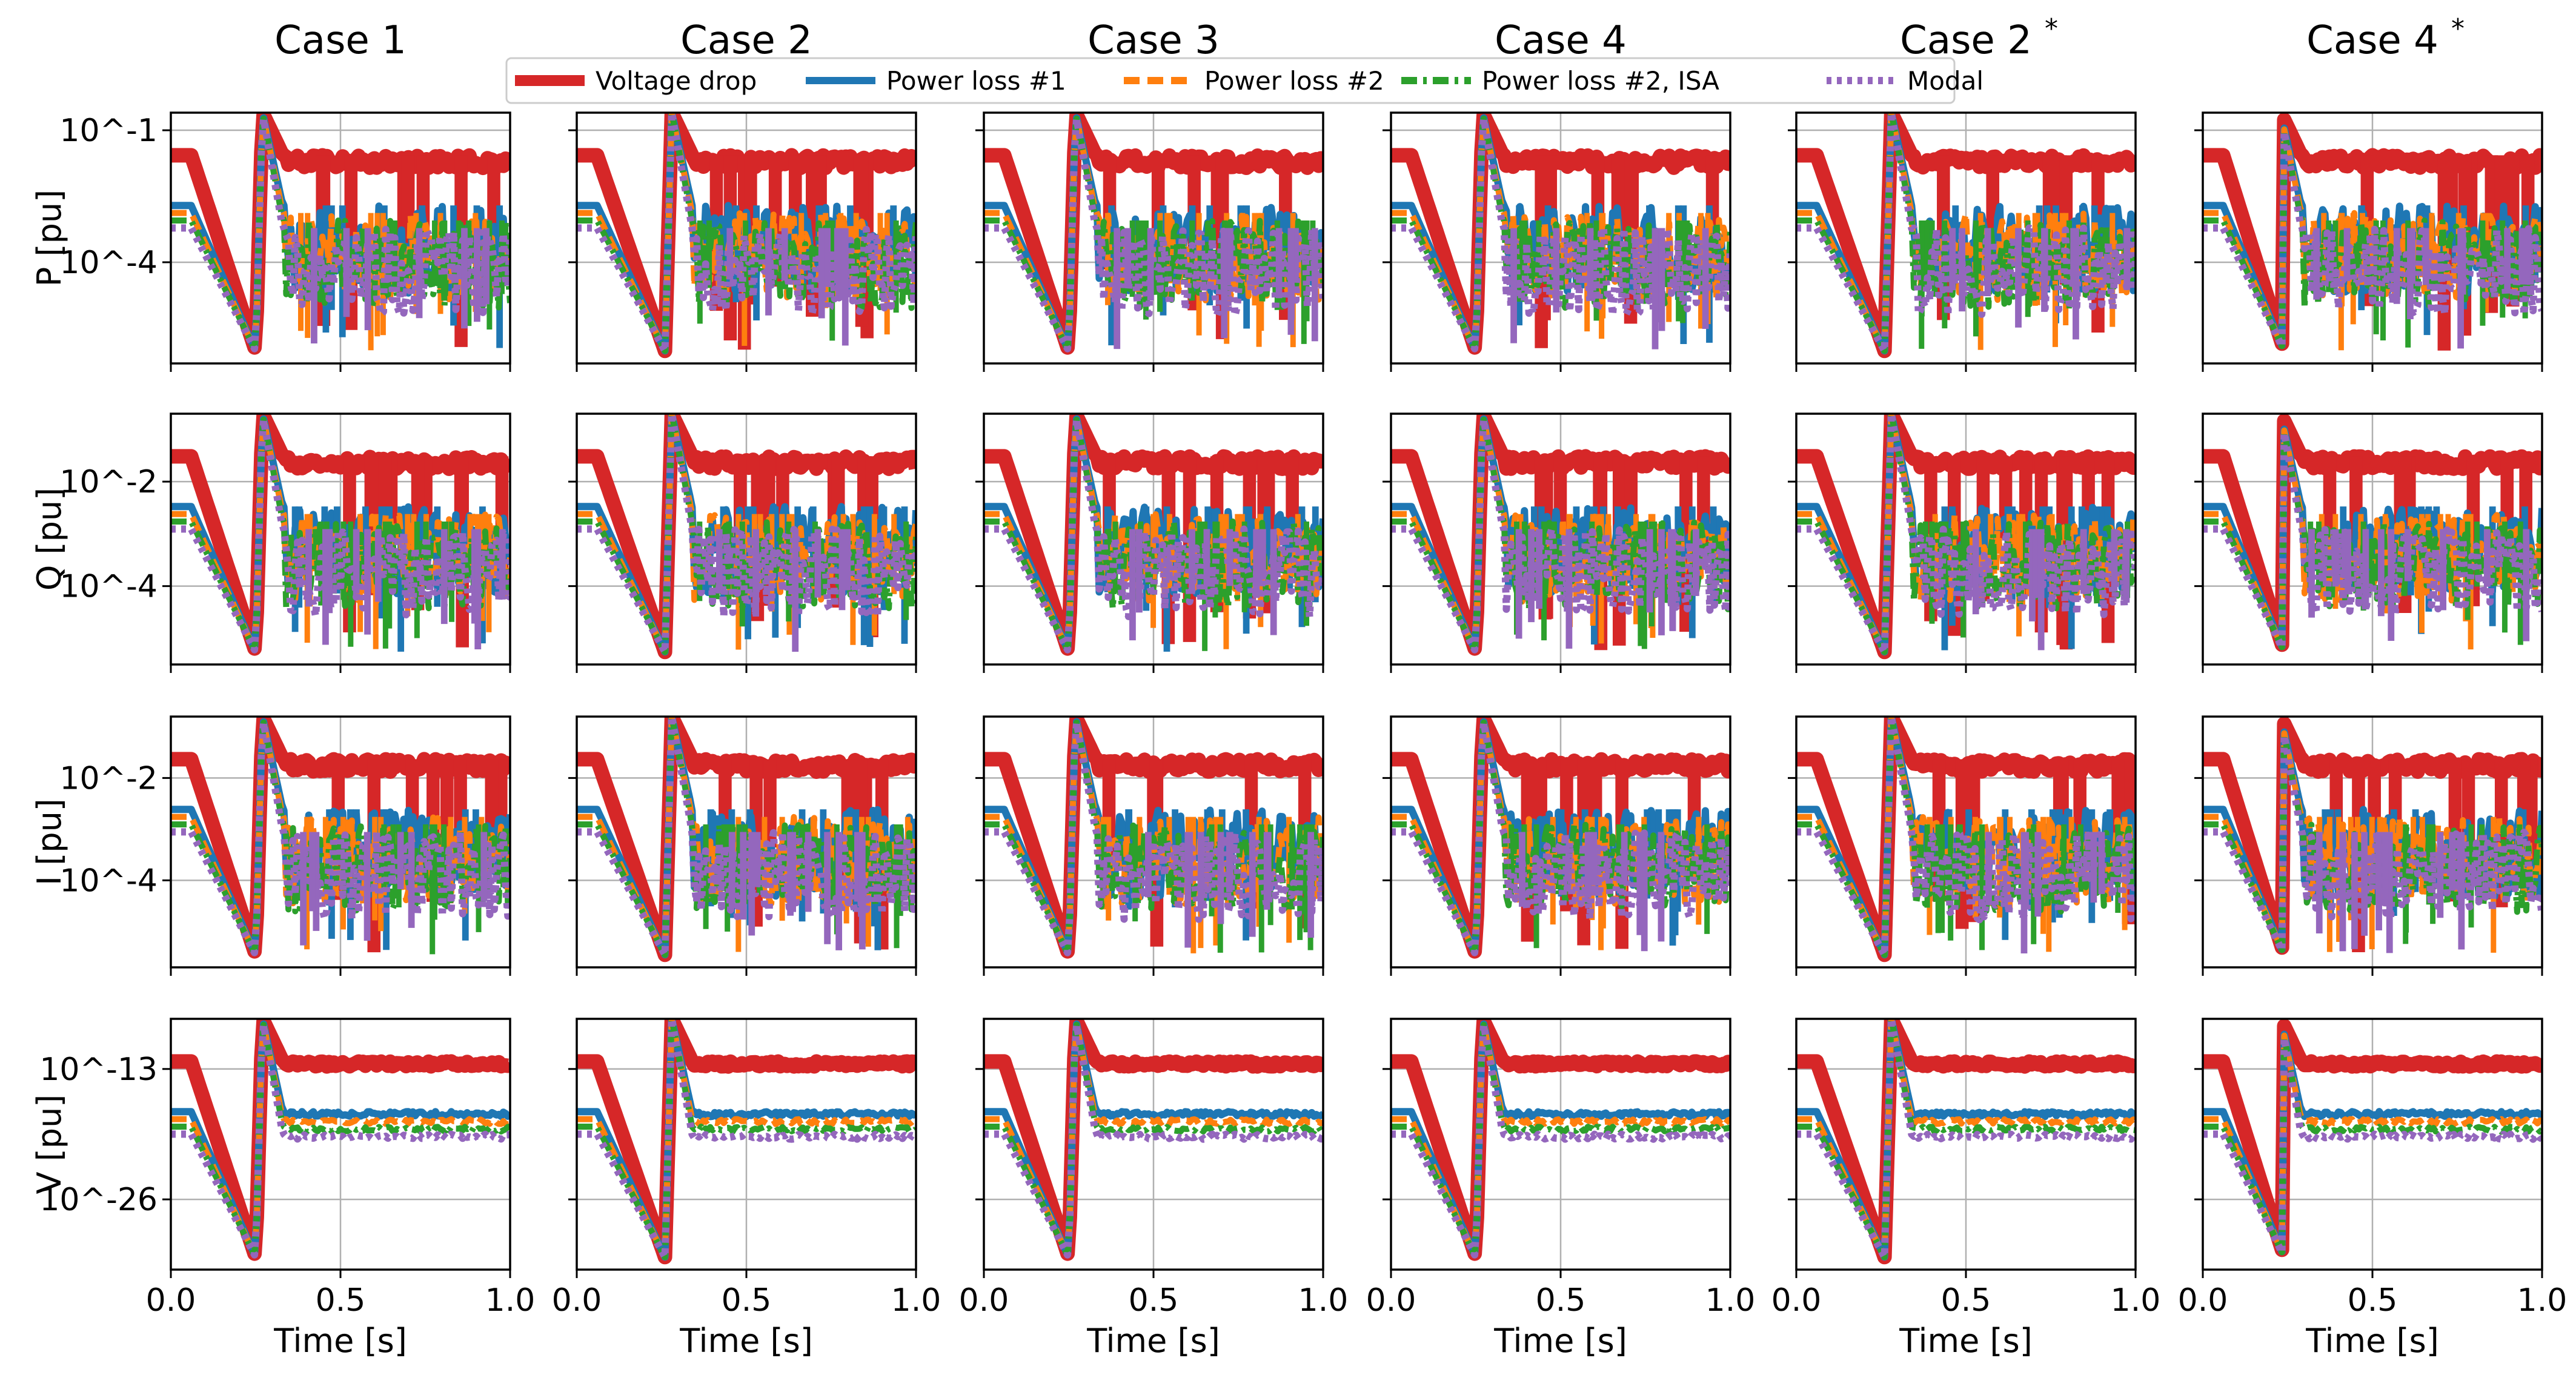 The width and height of the screenshot is (2576, 1375). Describe the element at coordinates (1905, 81) in the screenshot. I see `legend-entry: Modal` at that location.